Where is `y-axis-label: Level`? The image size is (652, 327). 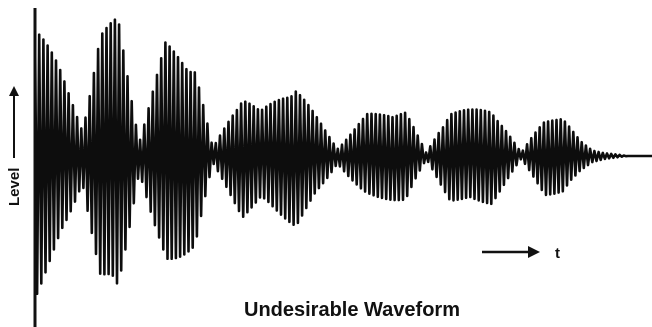
y-axis-label: Level is located at coordinates (14, 187).